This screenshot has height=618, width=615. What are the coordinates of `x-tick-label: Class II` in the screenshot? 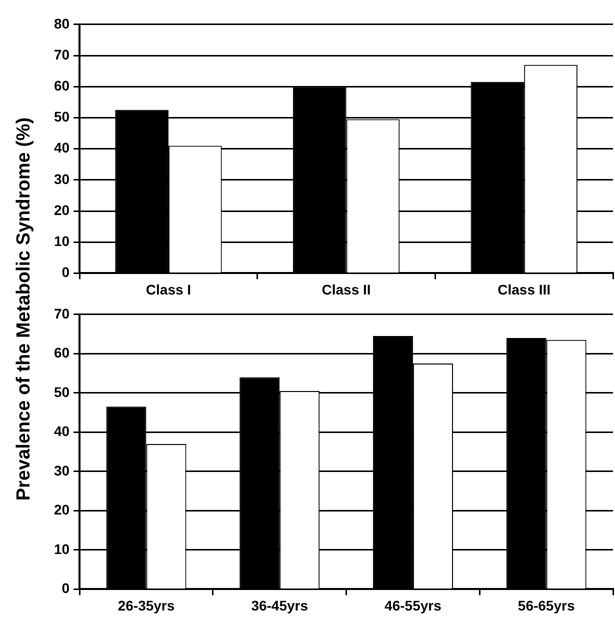 It's located at (346, 289).